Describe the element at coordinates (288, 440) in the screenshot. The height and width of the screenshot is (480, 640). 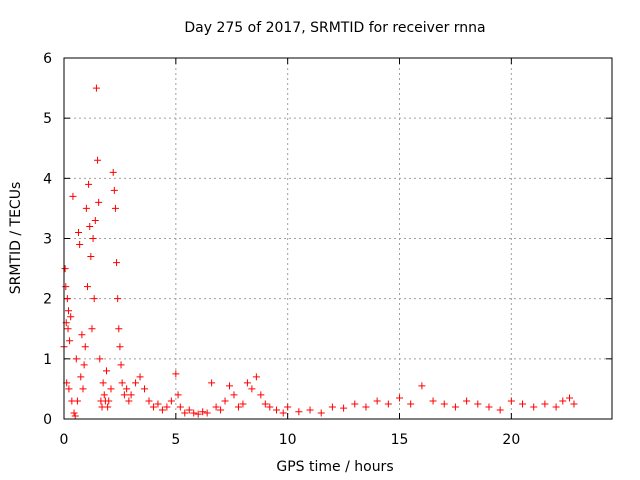
I see `x-tick-label: 10` at that location.